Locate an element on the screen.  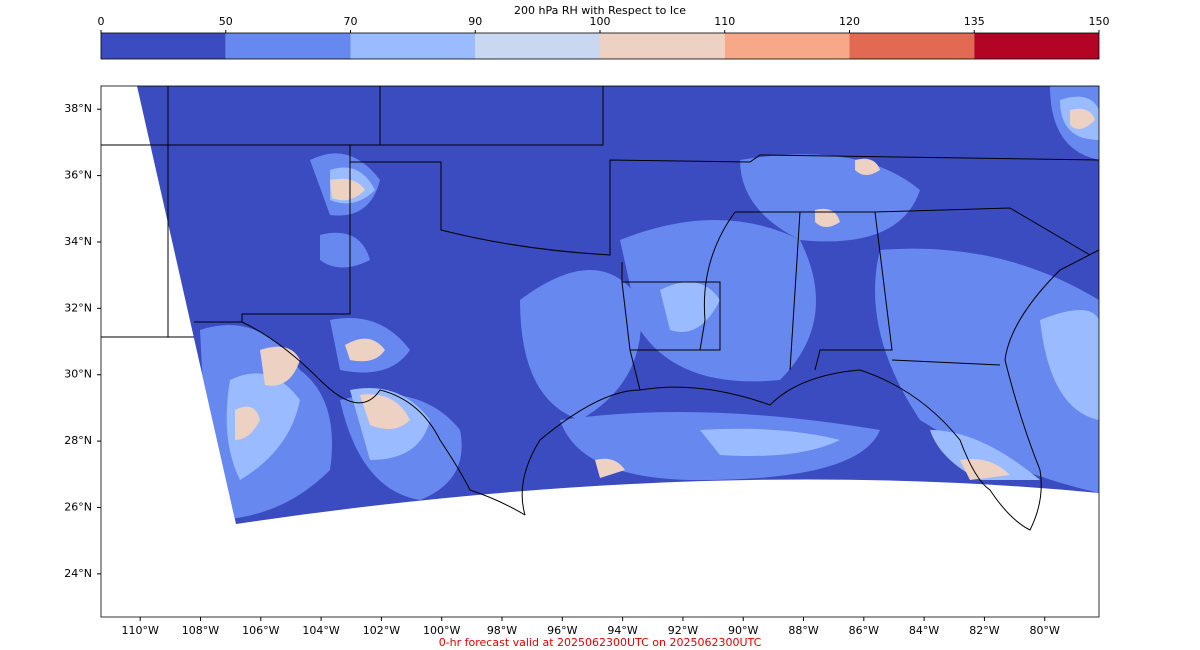
lon-tick-label: 88°W is located at coordinates (803, 630).